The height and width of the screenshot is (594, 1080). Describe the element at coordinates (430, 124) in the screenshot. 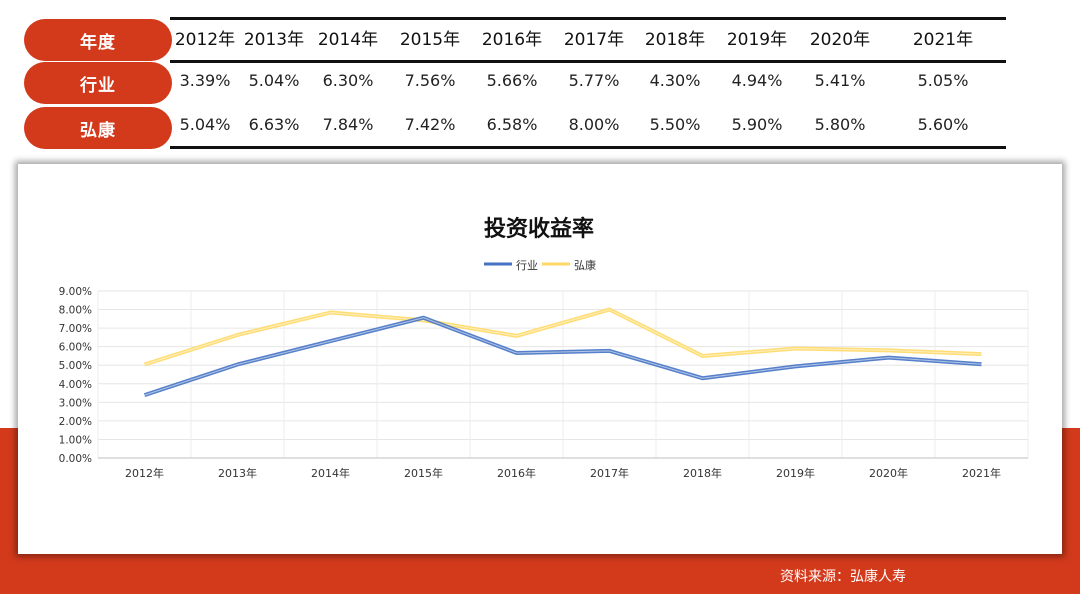

I see `hongkang-rate-cell: 7.42%` at that location.